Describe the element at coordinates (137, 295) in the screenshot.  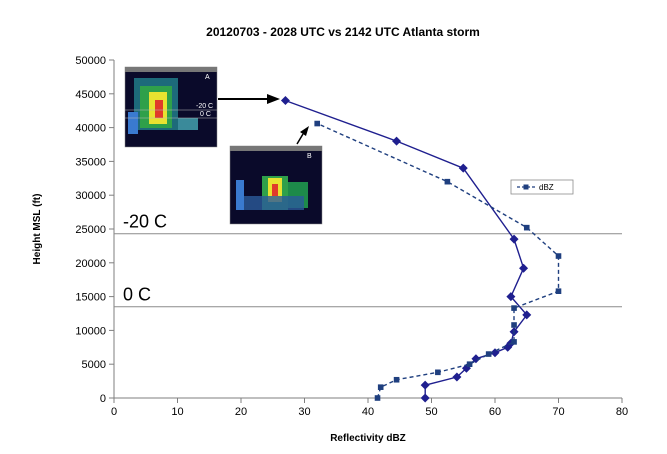
I see `reference-line-label: 0 C` at that location.